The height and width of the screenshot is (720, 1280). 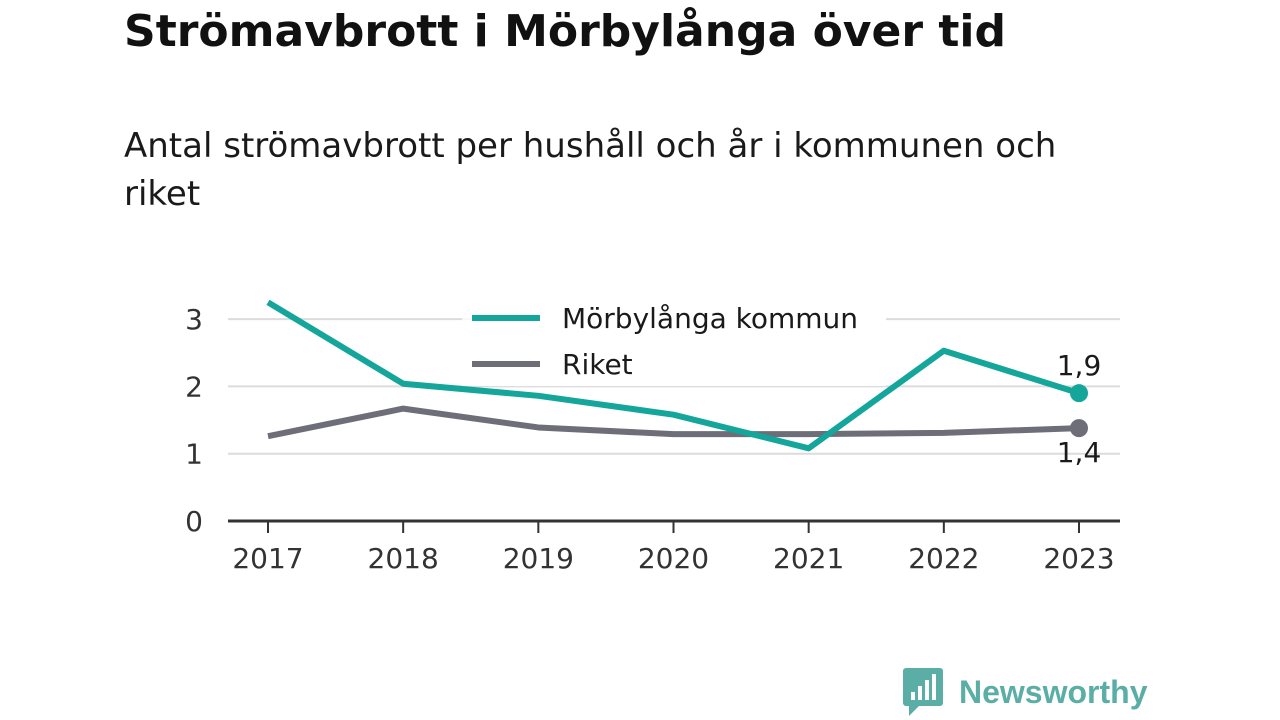 I want to click on y-tick-label: 0, so click(x=194, y=521).